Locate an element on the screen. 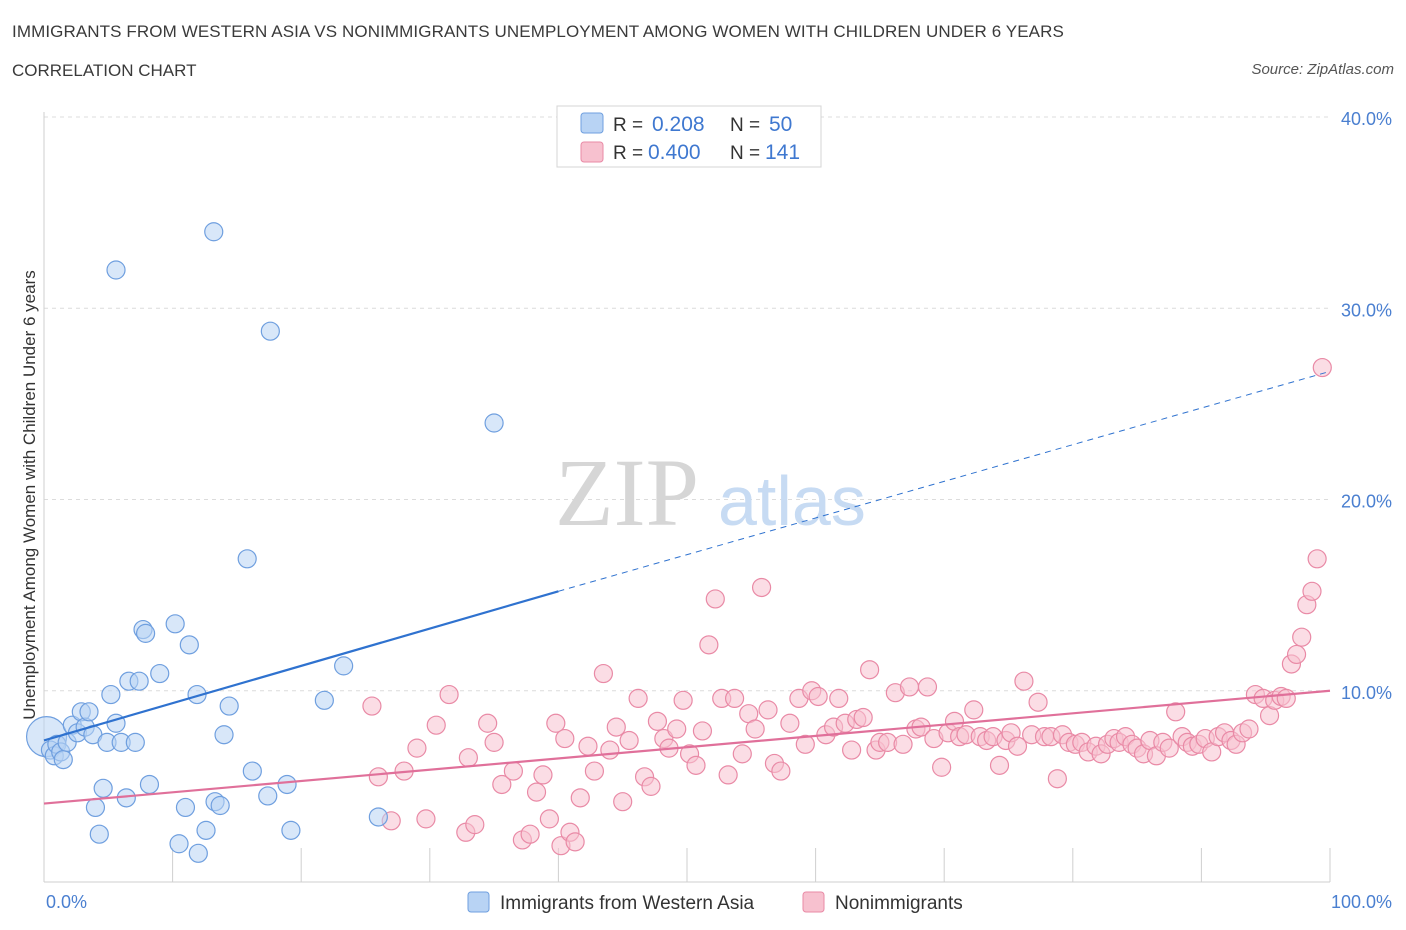 The image size is (1406, 930). watermark-atlas: atlas is located at coordinates (792, 501).